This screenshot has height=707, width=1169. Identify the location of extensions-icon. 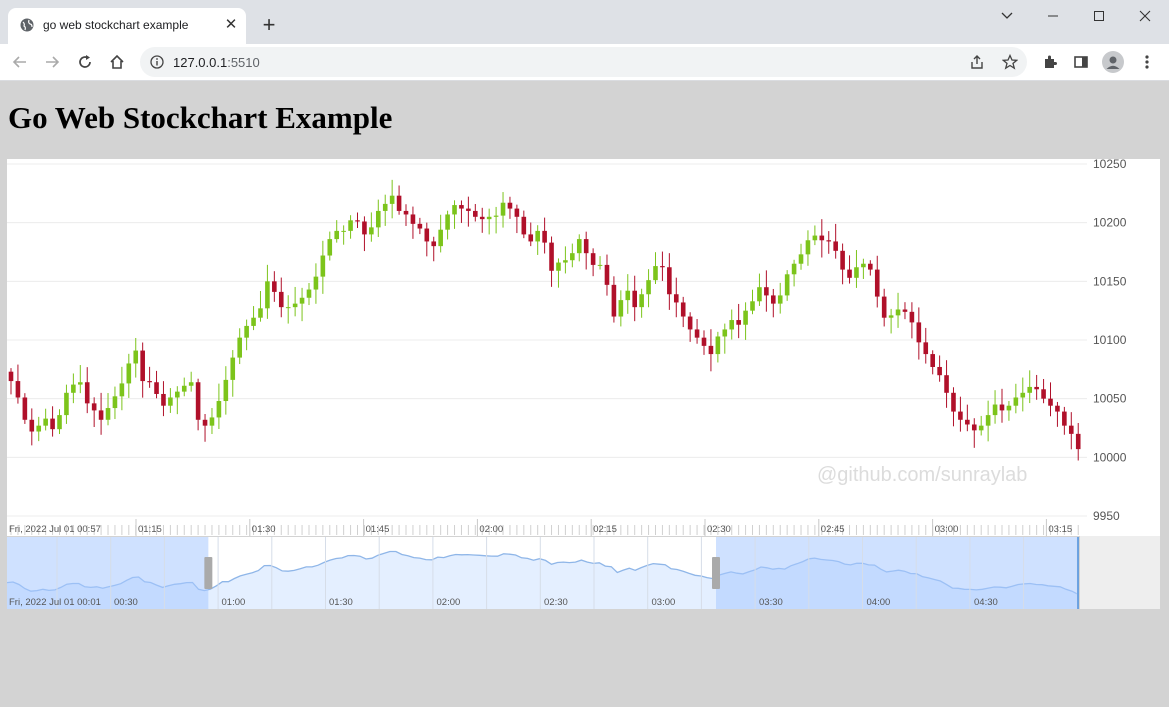
(1050, 62).